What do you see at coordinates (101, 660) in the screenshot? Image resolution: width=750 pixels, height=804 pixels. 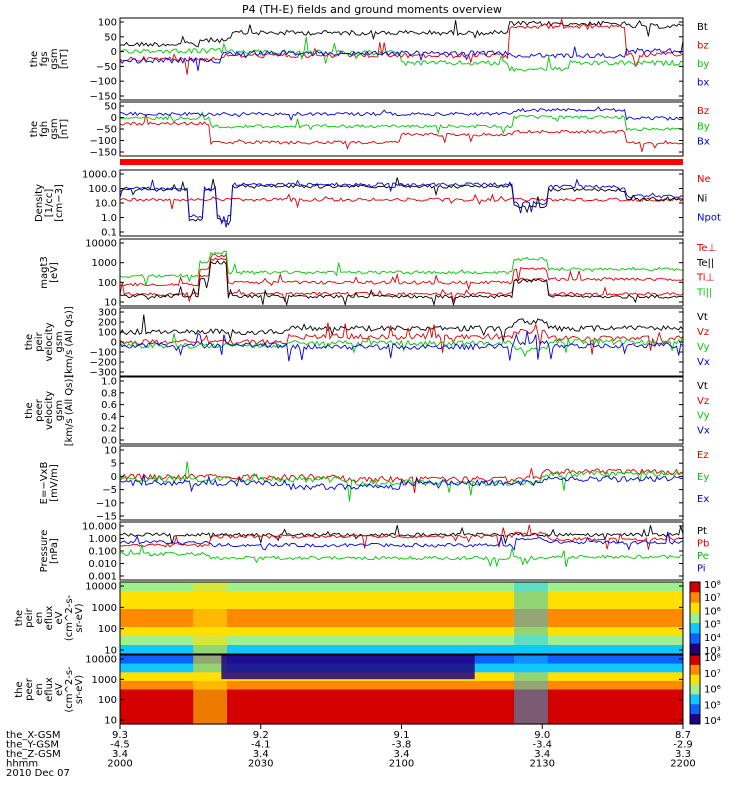 I see `y-tick-label: 10000` at bounding box center [101, 660].